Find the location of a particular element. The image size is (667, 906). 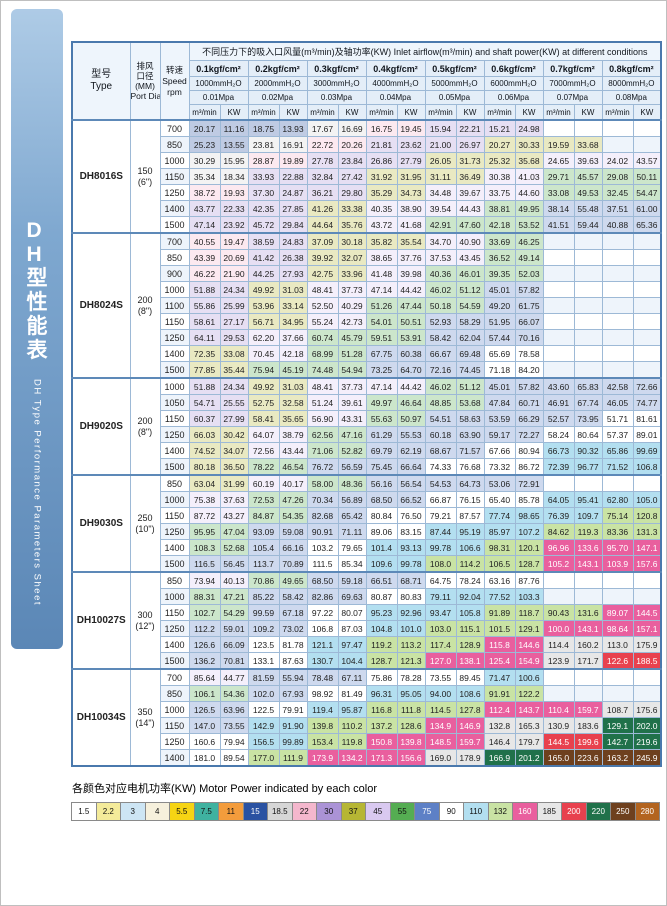

flow-cell: 55.86 is located at coordinates (204, 305).